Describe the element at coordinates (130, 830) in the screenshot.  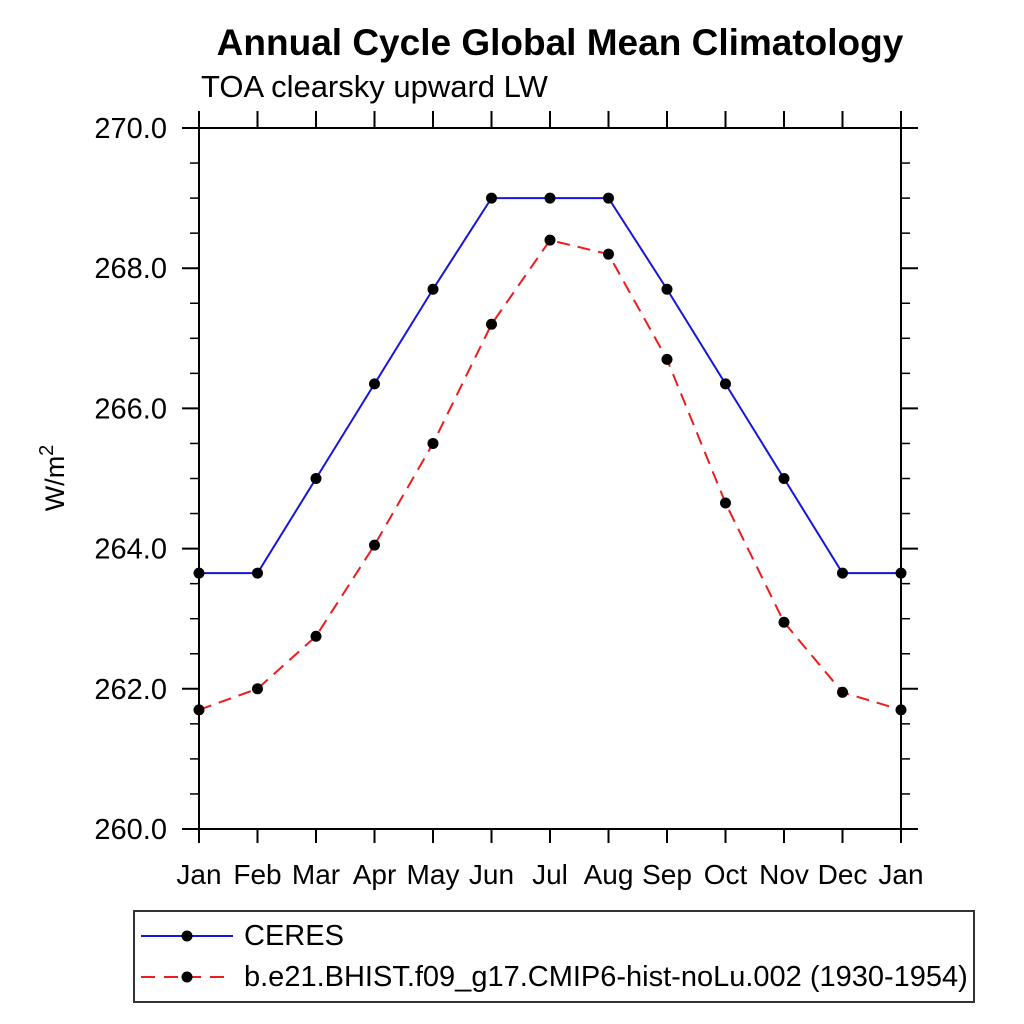
I see `y-tick-label: 260.0` at that location.